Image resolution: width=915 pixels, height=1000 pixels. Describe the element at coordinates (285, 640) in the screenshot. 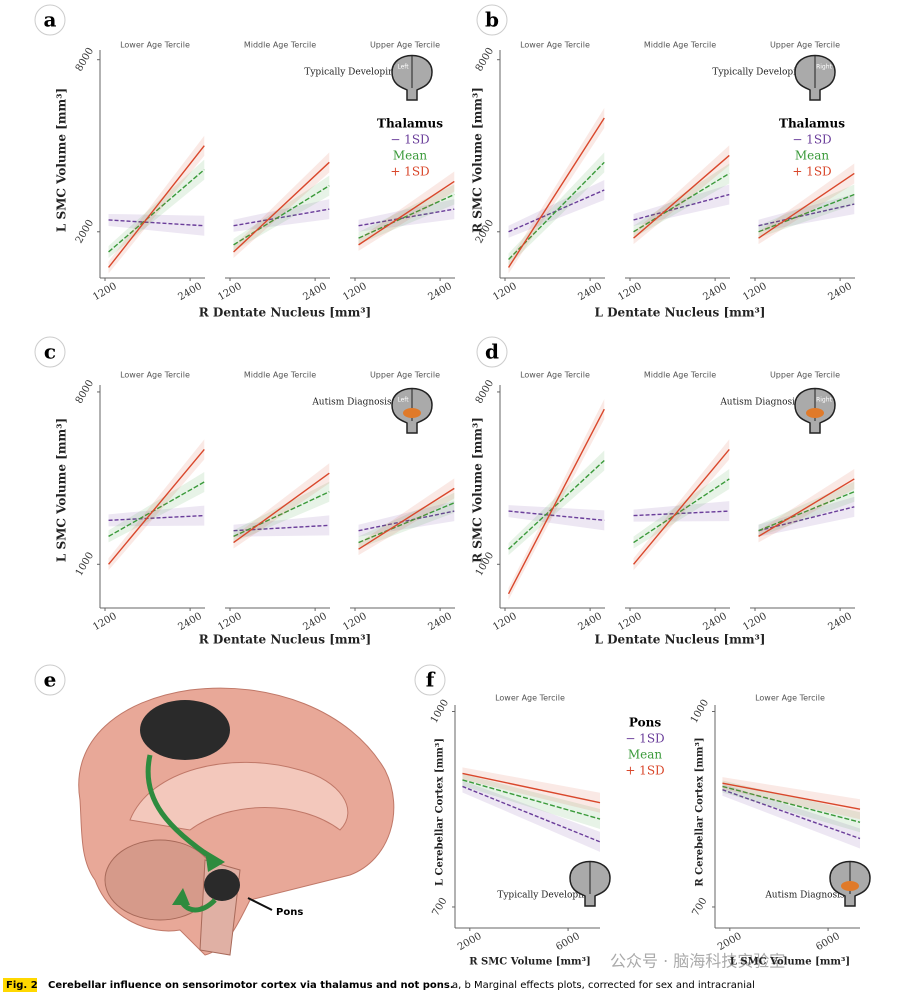

I see `x-axis-label: R Dentate Nucleus [mm³]` at that location.